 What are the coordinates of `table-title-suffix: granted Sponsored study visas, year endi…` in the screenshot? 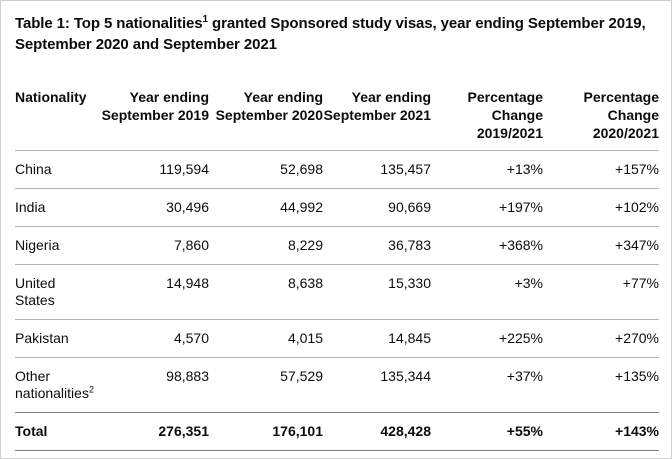 It's located at (330, 34).